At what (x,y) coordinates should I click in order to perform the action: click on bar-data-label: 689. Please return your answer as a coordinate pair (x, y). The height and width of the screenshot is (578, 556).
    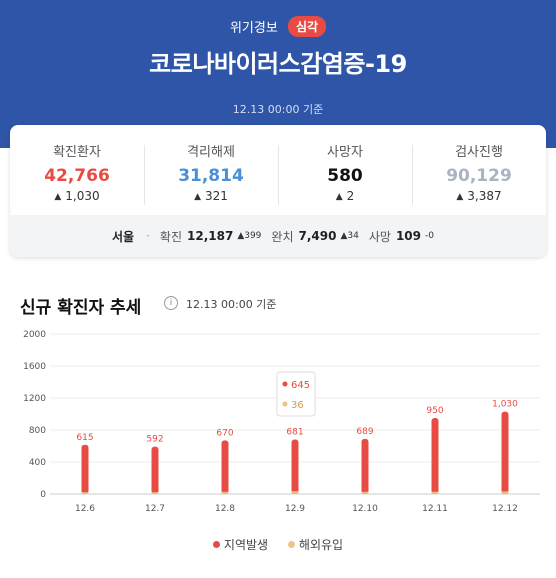
    Looking at the image, I should click on (364, 432).